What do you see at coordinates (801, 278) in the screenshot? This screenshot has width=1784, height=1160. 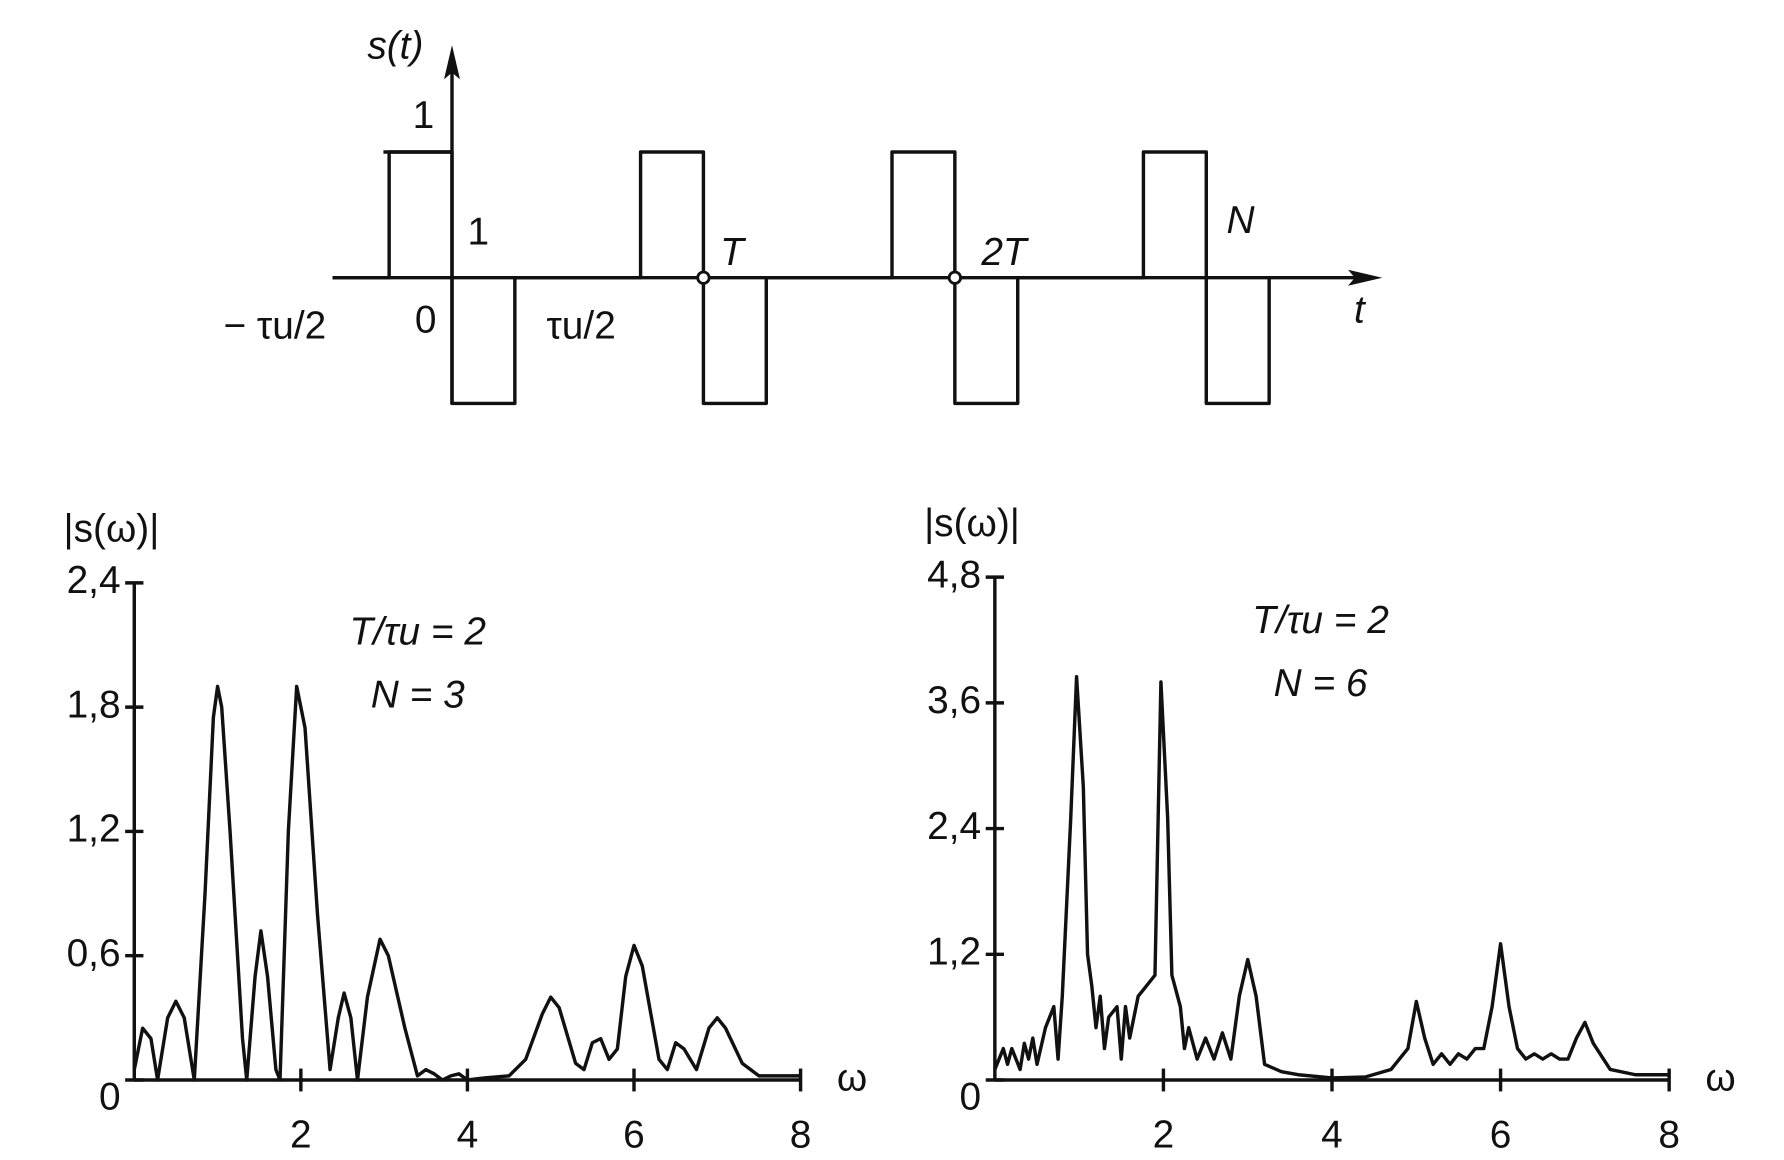 I see `waveform` at bounding box center [801, 278].